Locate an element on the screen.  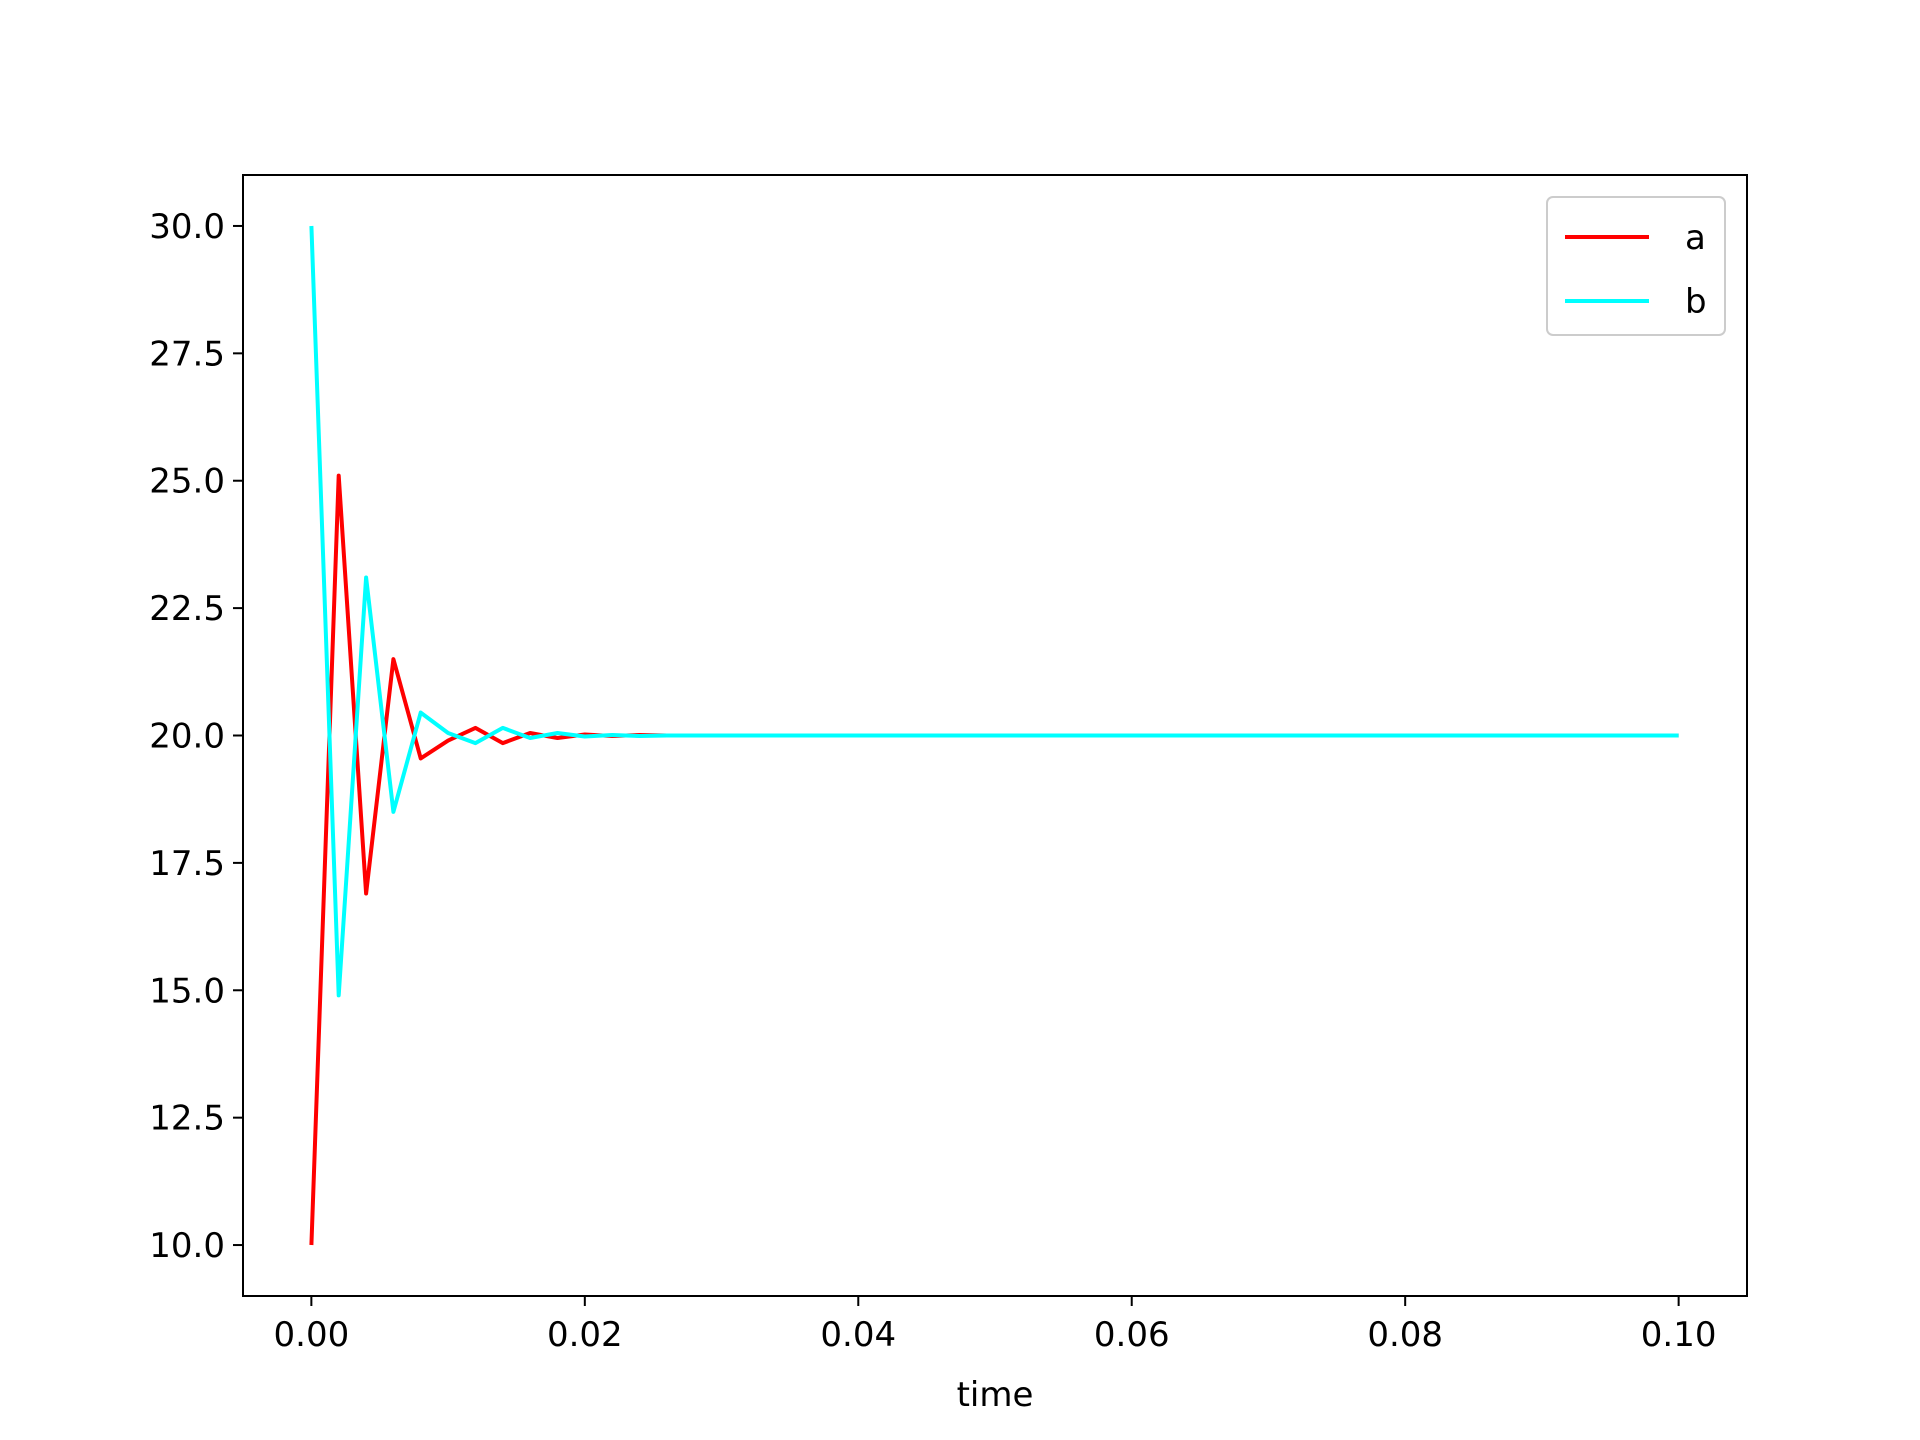
x-tick-label: 0.08 is located at coordinates (1405, 1335).